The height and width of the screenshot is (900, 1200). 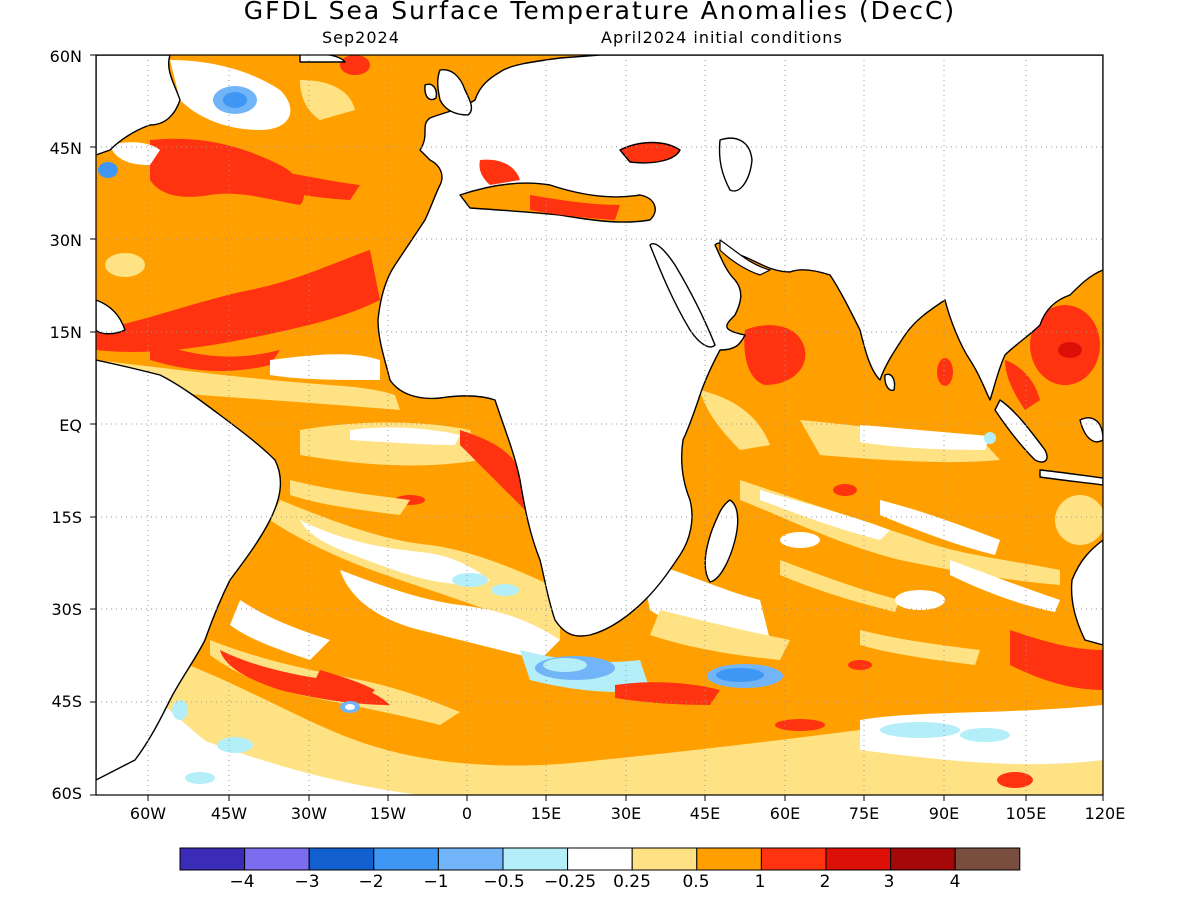 What do you see at coordinates (722, 37) in the screenshot?
I see `initial-conditions: April2024 initial conditions` at bounding box center [722, 37].